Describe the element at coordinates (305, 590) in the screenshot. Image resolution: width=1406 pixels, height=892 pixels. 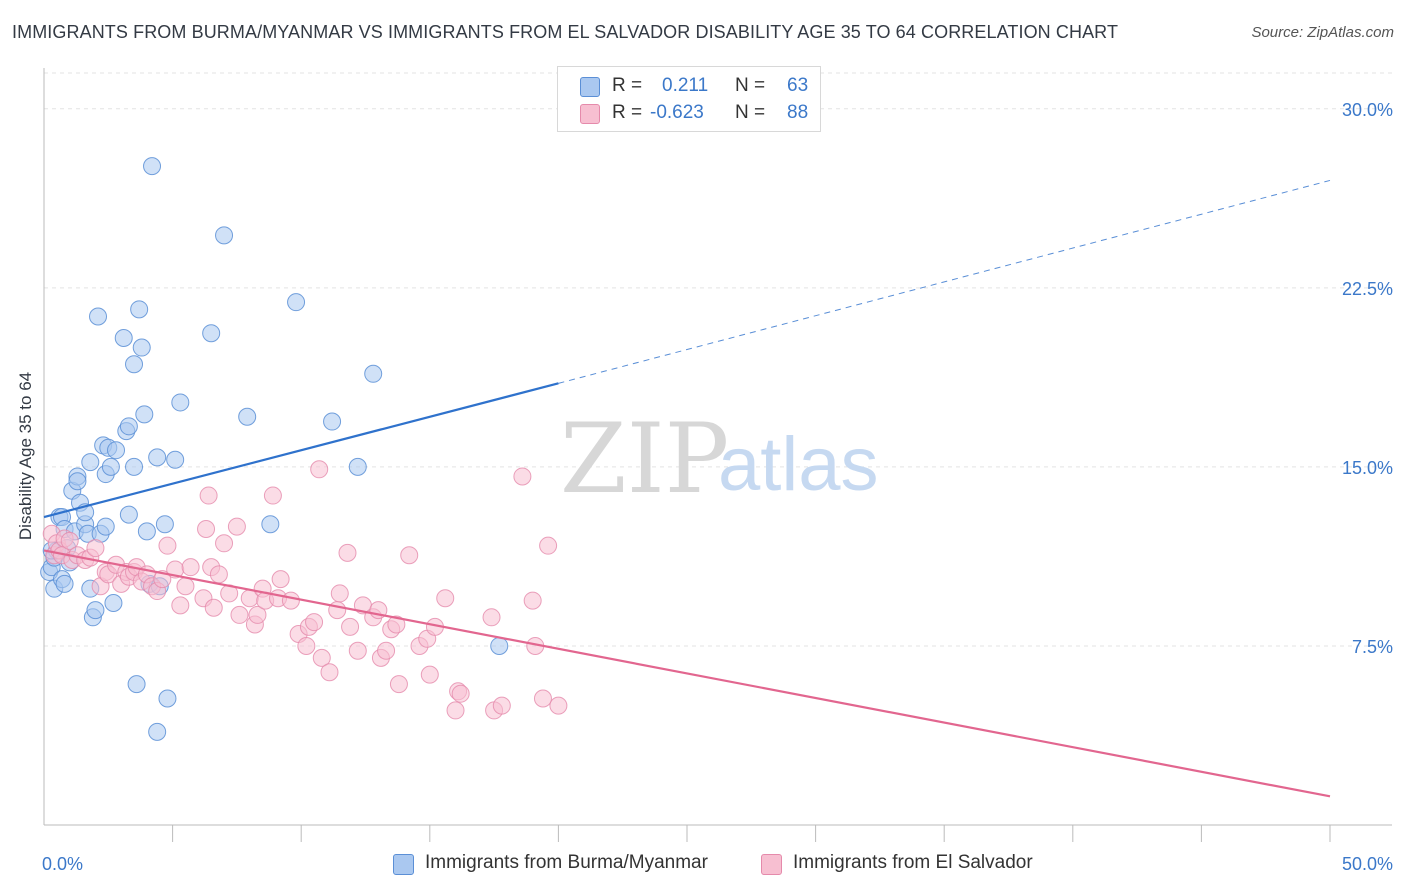
I see `salvador-points` at that location.